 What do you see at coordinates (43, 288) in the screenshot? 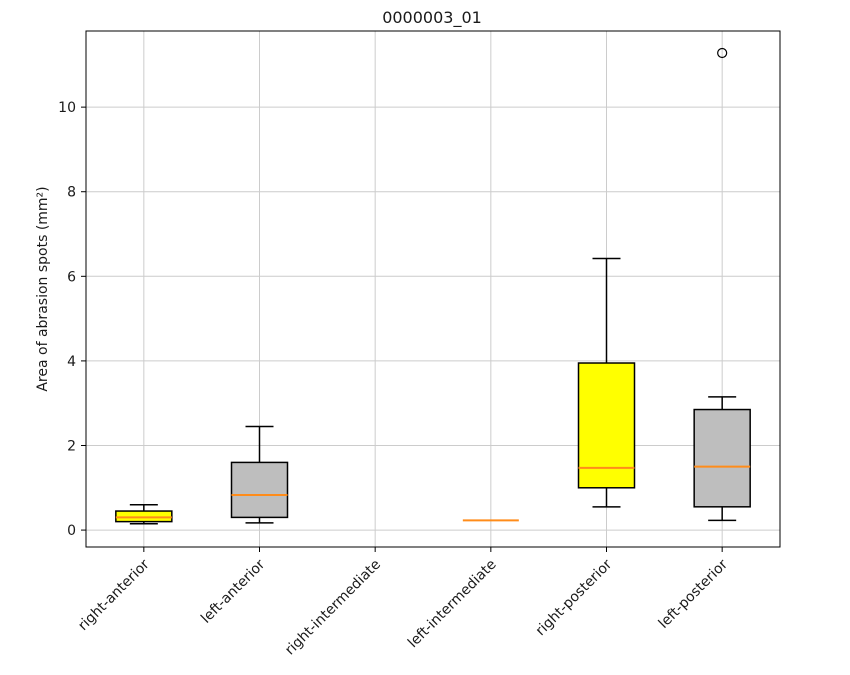
I see `y-axis-label: Area of abrasion spots (mm²)` at bounding box center [43, 288].